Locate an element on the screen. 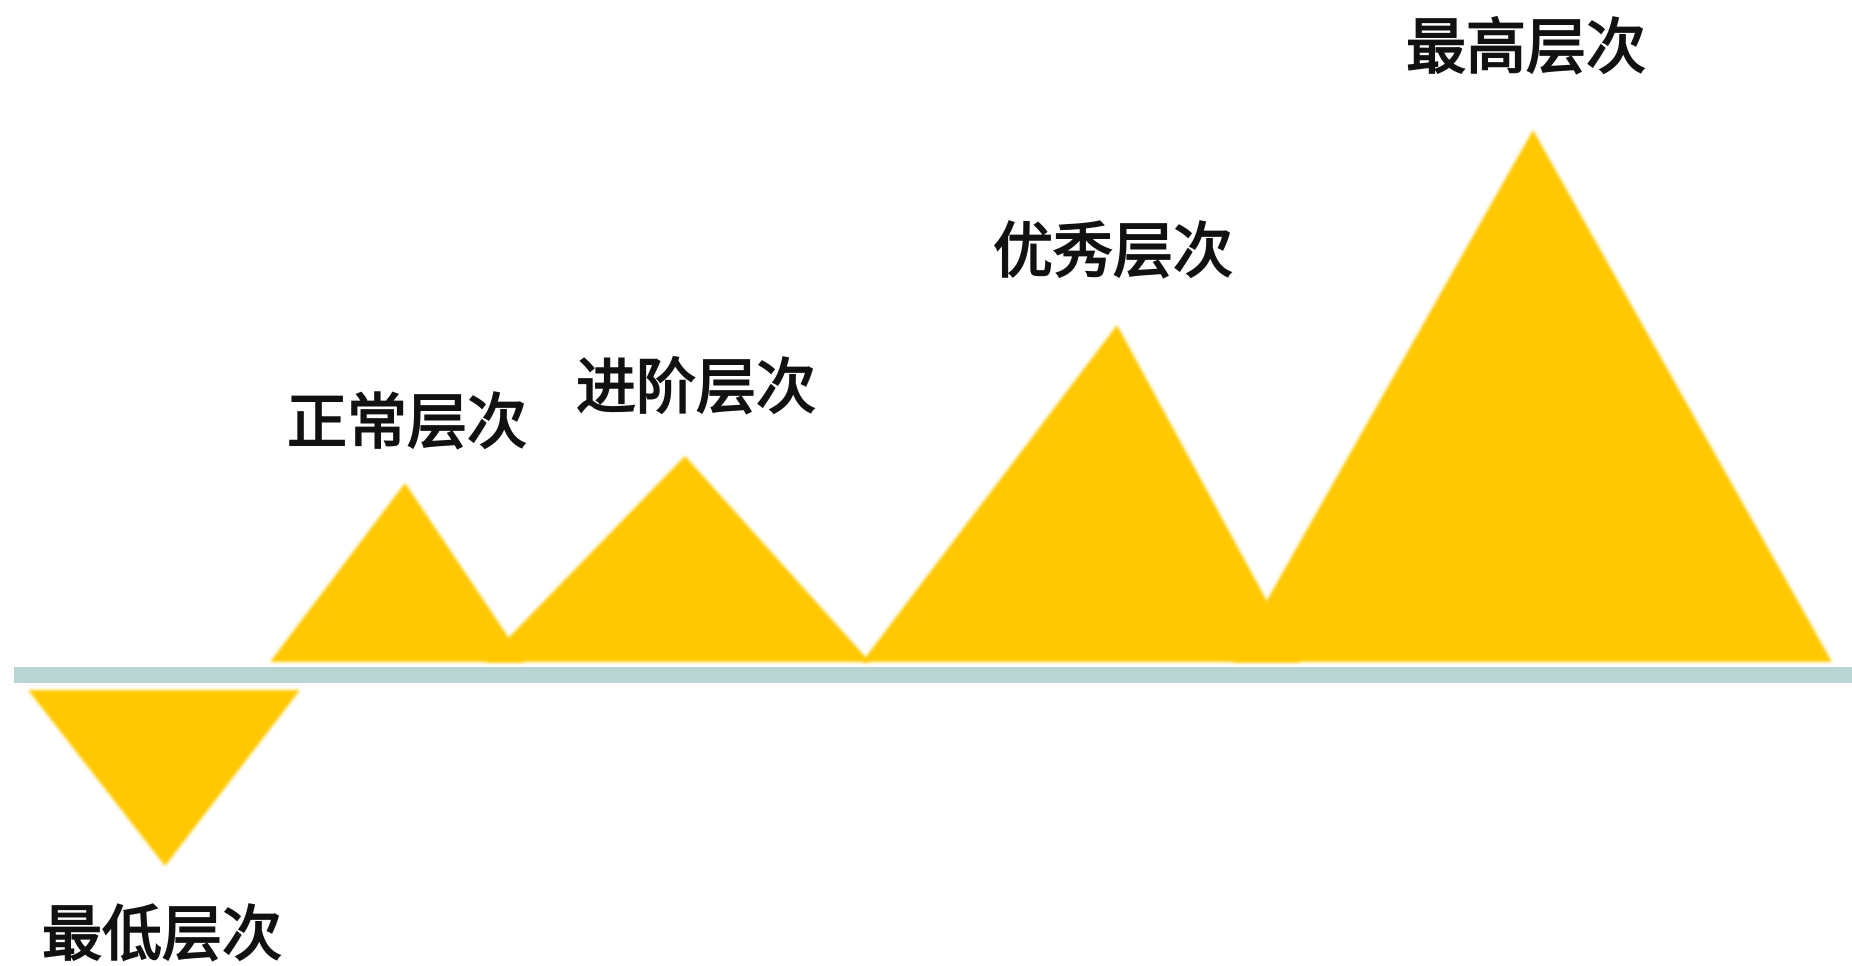 The image size is (1852, 966). advanced-level-label: 进阶层次 is located at coordinates (696, 388).